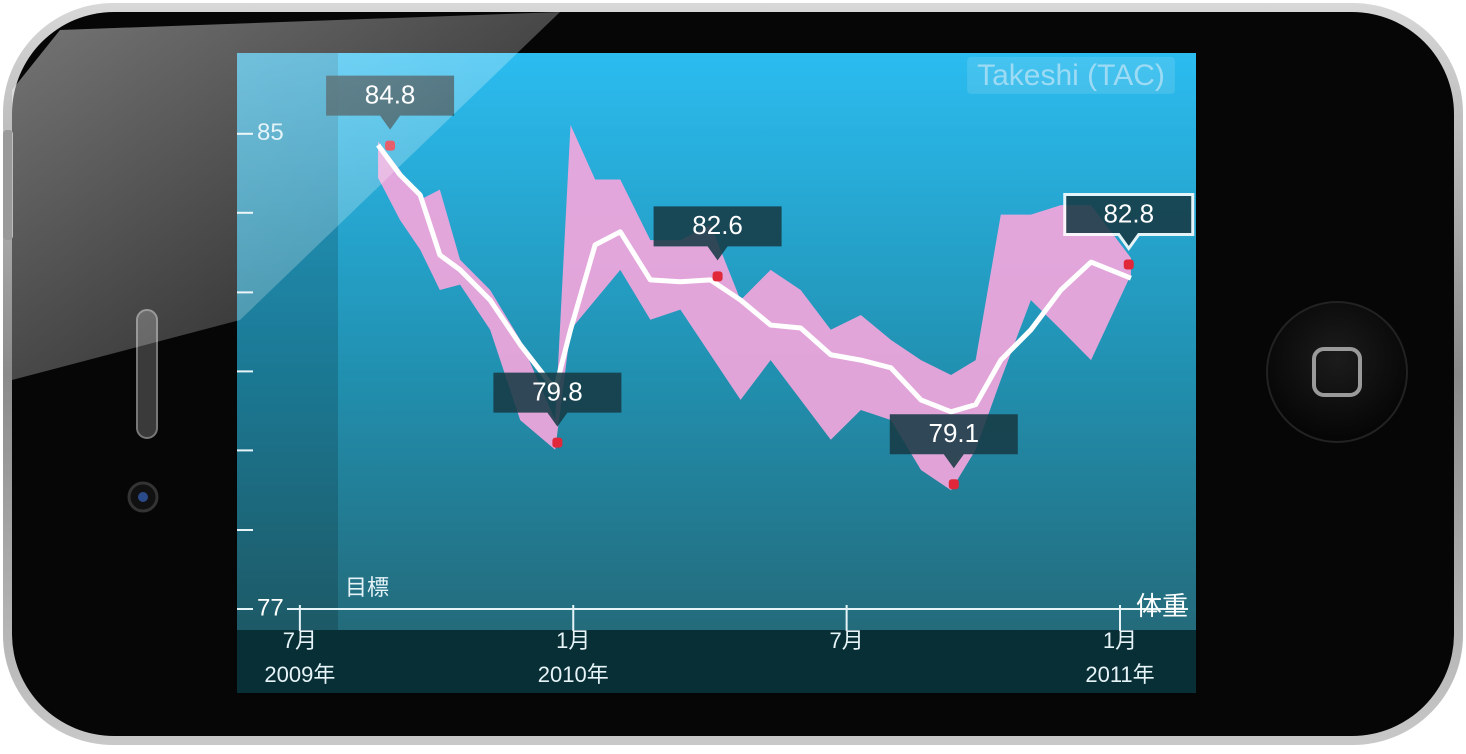 Image resolution: width=1466 pixels, height=754 pixels. What do you see at coordinates (8, 185) in the screenshot?
I see `side-button` at bounding box center [8, 185].